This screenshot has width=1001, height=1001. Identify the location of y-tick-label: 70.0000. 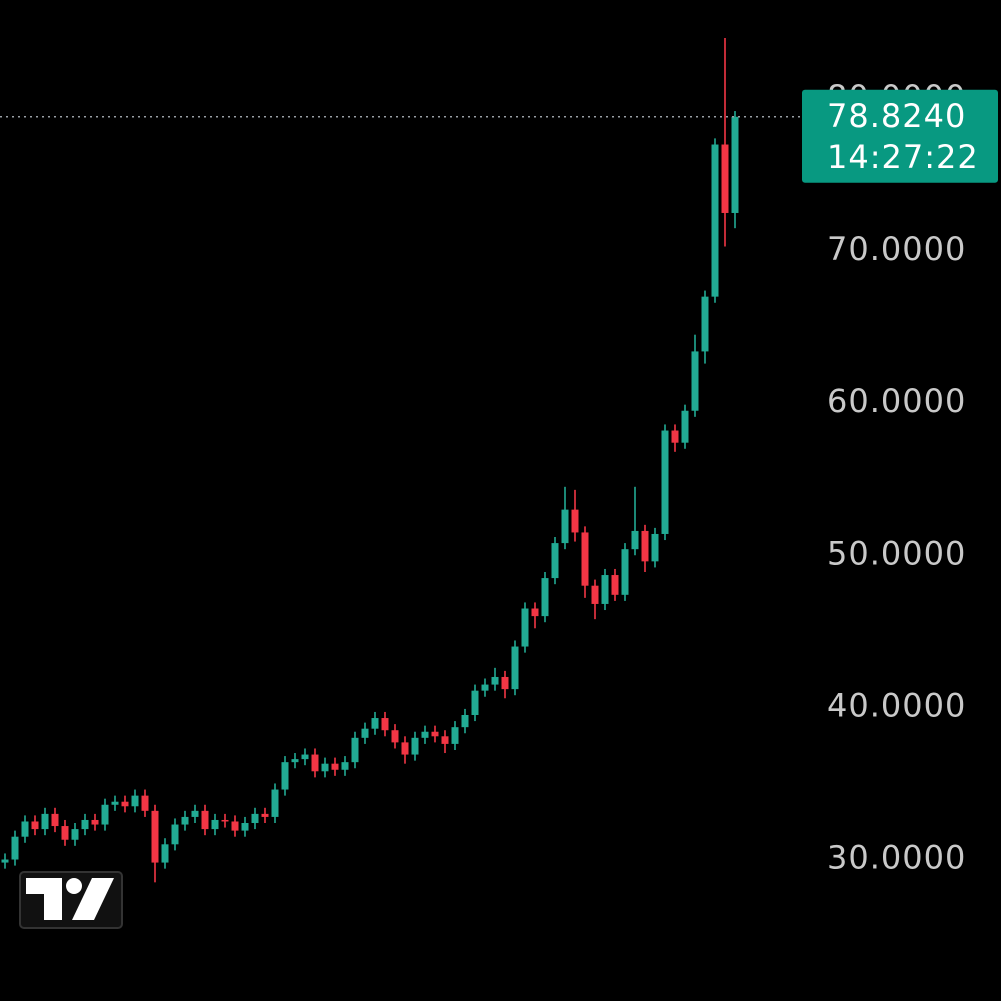
(896, 249).